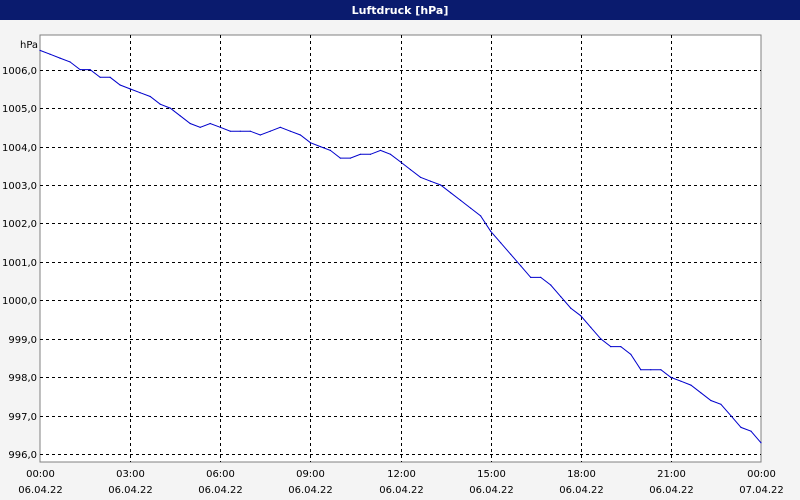 The width and height of the screenshot is (800, 500). Describe the element at coordinates (400, 10) in the screenshot. I see `window-title: Luftdruck [hPa]` at that location.